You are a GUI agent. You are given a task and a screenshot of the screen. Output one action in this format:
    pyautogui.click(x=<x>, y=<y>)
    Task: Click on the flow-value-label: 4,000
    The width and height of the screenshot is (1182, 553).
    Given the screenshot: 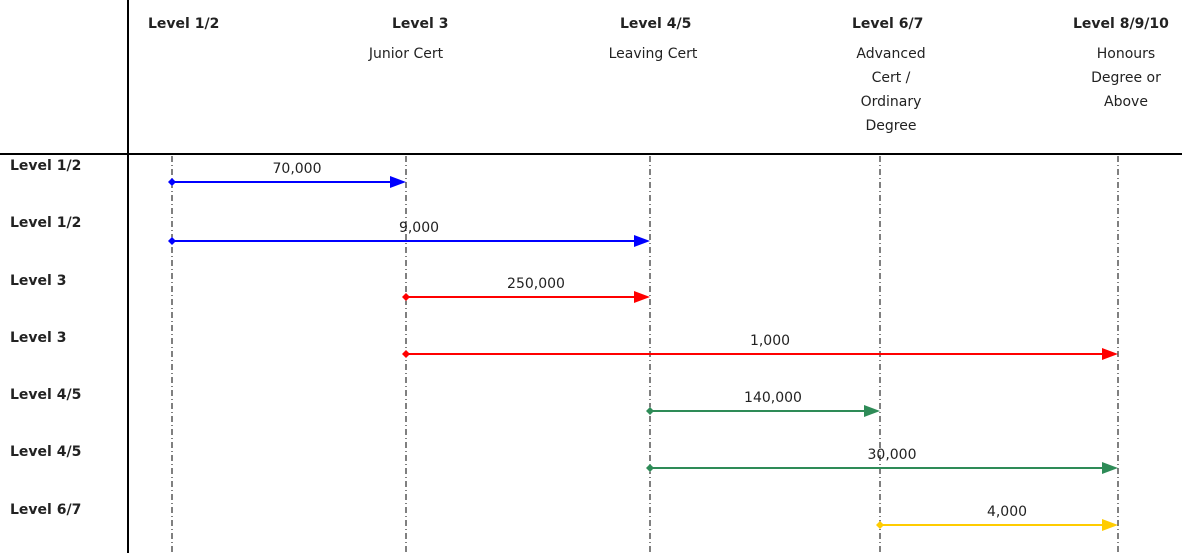 What is the action you would take?
    pyautogui.click(x=1007, y=512)
    